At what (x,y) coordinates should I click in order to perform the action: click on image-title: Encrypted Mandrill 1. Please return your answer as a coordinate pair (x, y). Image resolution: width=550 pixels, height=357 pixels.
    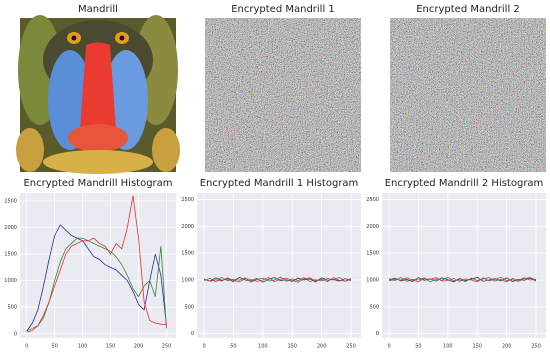
    Looking at the image, I should click on (283, 9).